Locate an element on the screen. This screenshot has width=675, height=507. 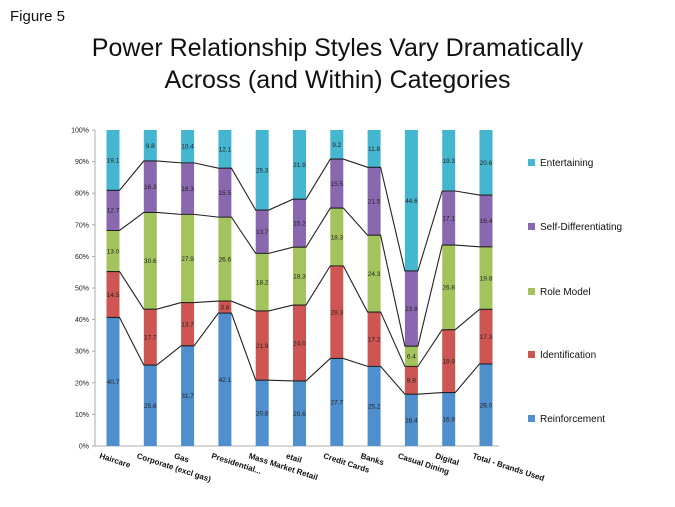
data-label: 26.0 is located at coordinates (486, 405).